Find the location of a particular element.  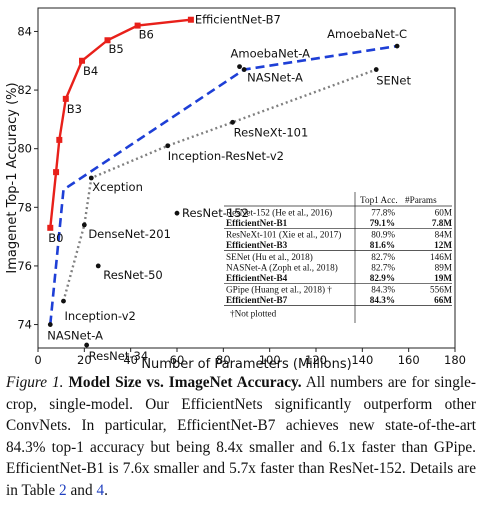

y-tick-label: 76 is located at coordinates (24, 266).